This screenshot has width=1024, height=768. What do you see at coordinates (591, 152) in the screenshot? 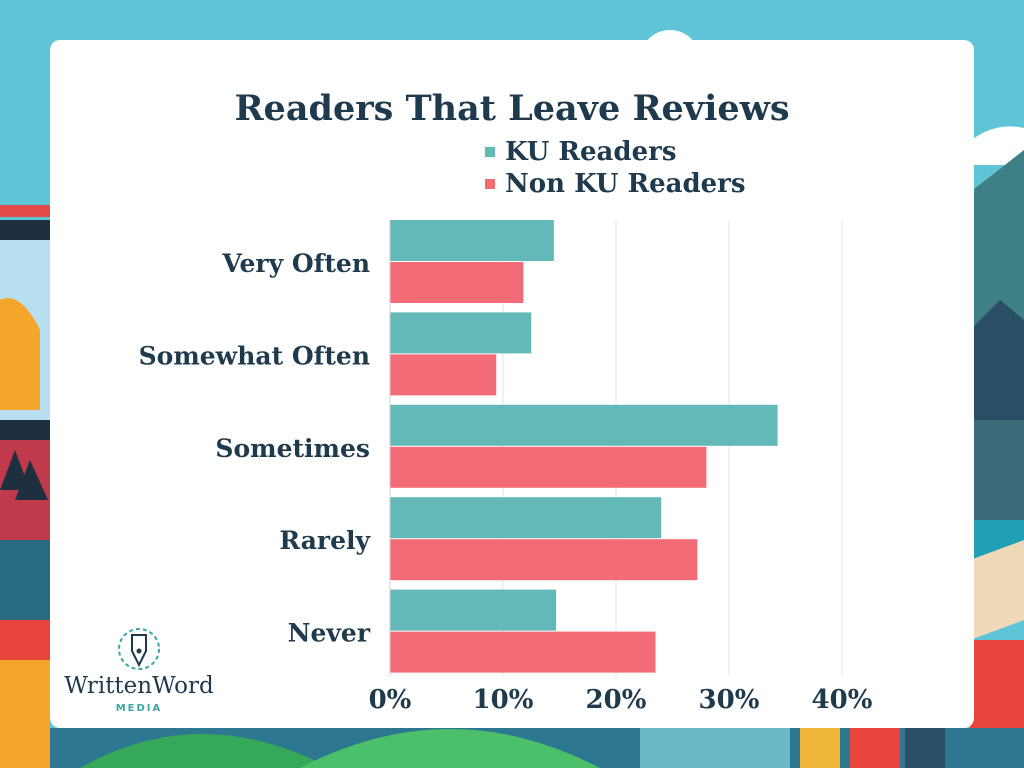
I see `legend-label-ku: KU Readers` at bounding box center [591, 152].